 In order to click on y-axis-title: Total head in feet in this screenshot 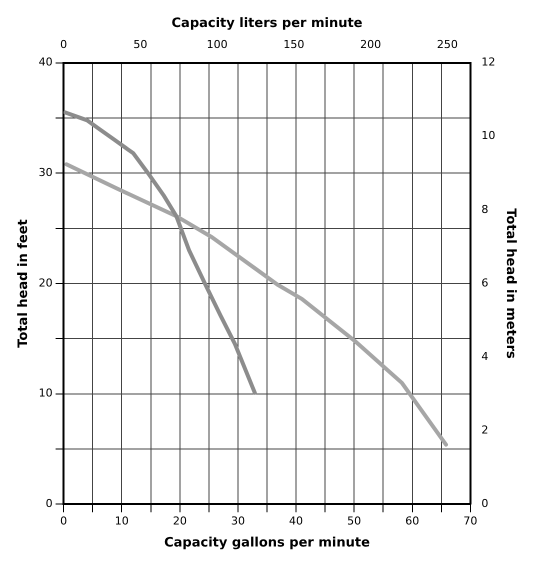, I will do `click(24, 283)`.